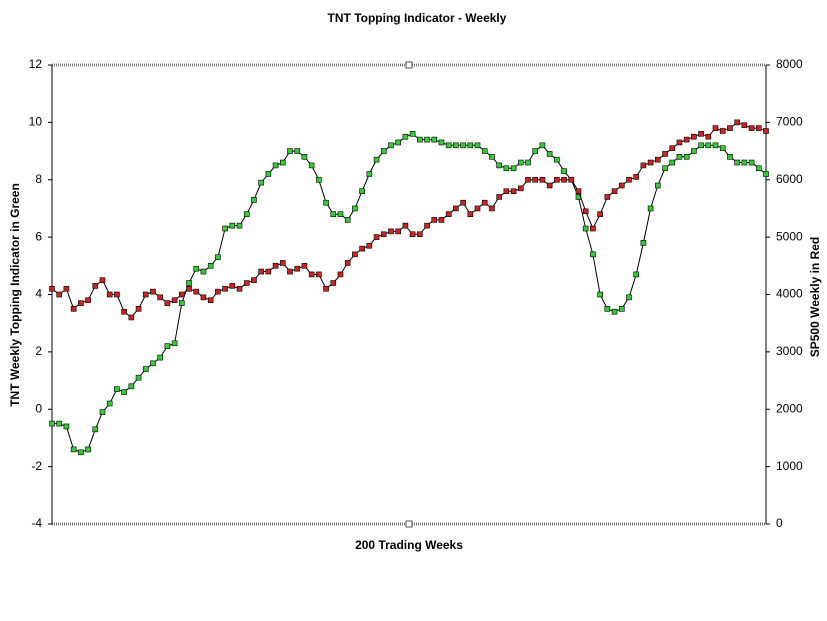 The image size is (827, 621). I want to click on y-tick-label: 6, so click(38, 236).